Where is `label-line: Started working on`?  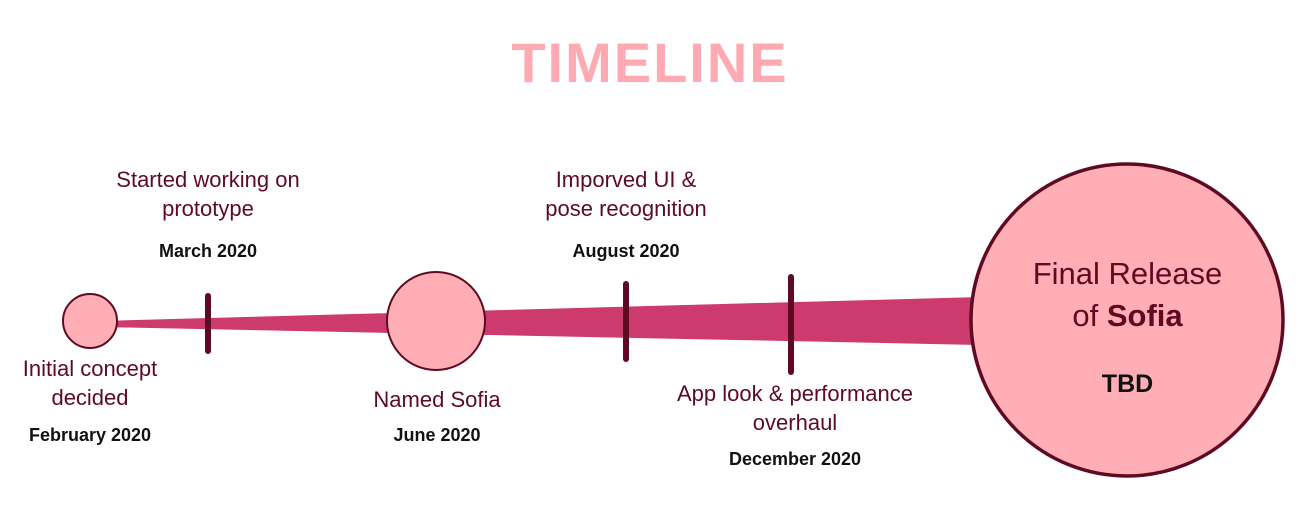 label-line: Started working on is located at coordinates (208, 179).